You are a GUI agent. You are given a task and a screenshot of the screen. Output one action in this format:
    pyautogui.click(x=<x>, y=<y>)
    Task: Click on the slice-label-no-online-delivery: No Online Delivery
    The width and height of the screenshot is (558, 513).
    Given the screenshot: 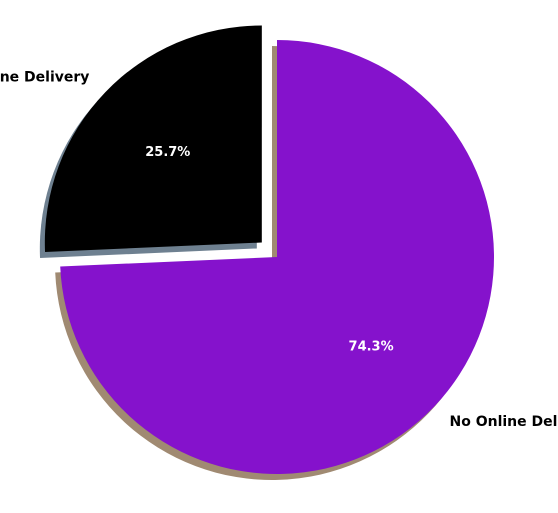 What is the action you would take?
    pyautogui.click(x=504, y=422)
    